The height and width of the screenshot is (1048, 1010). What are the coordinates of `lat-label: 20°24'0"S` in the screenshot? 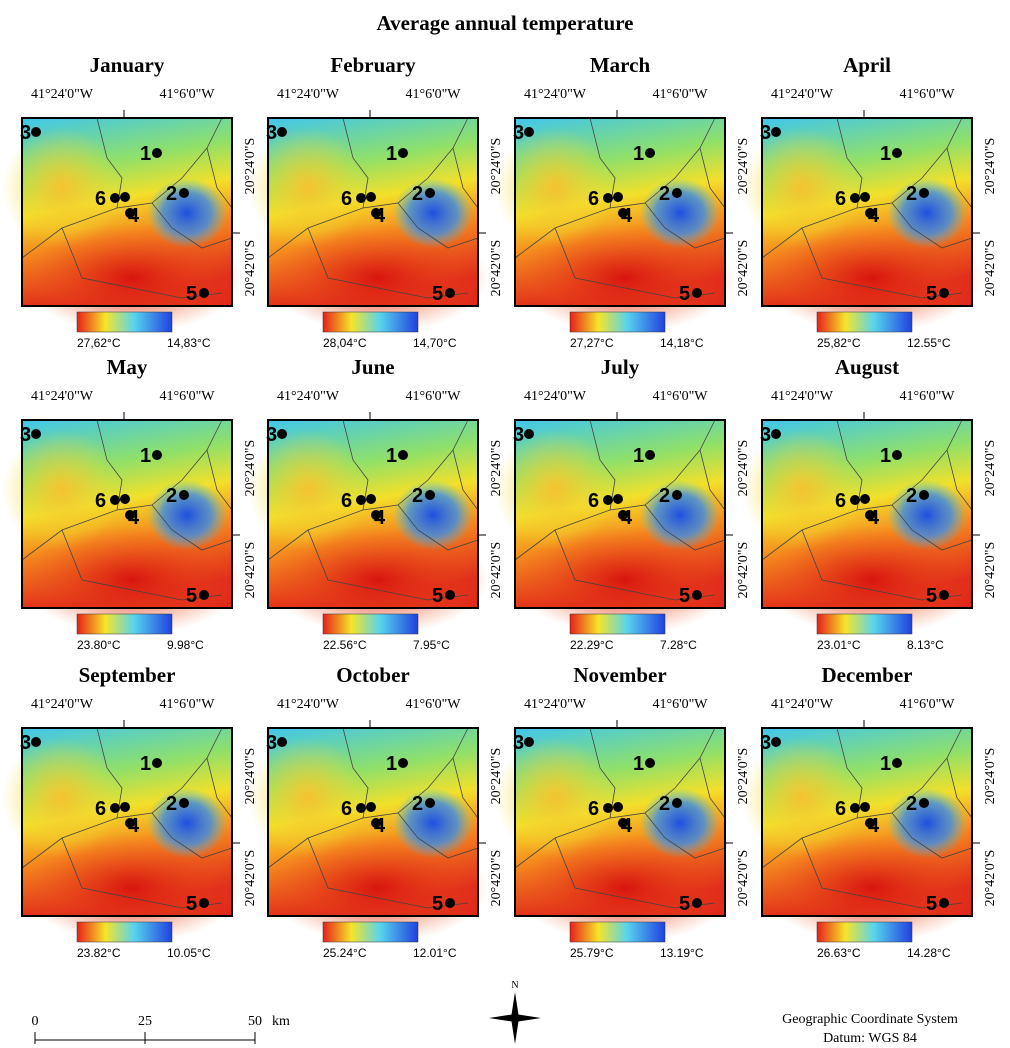 It's located at (990, 776).